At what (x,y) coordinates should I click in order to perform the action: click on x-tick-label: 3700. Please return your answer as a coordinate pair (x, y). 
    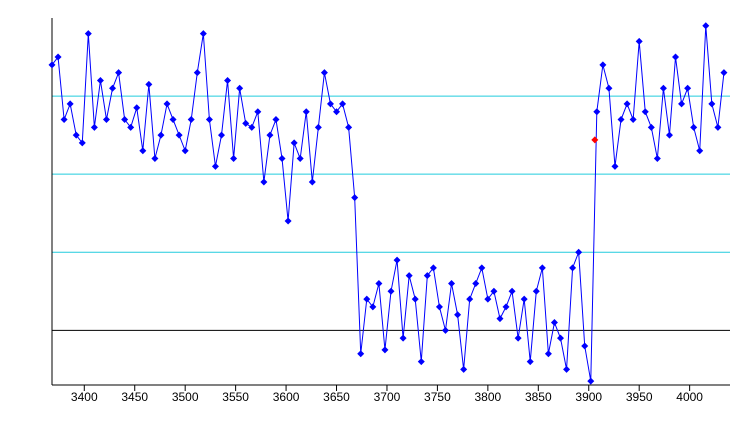
    Looking at the image, I should click on (387, 397).